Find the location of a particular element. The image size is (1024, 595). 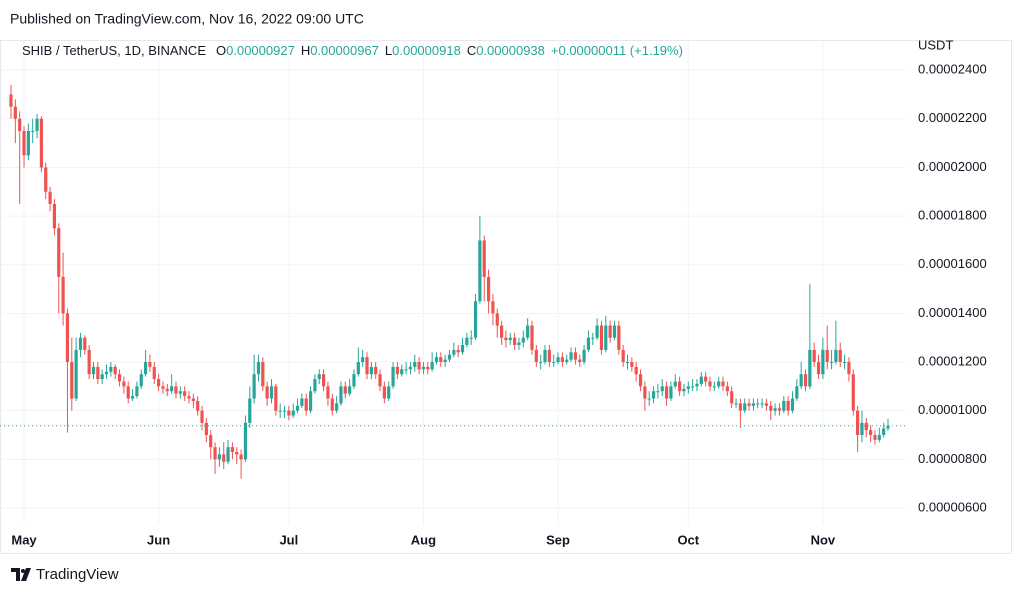

symbol: SHIB / TetherUS, 1D, BINANCE is located at coordinates (114, 50).